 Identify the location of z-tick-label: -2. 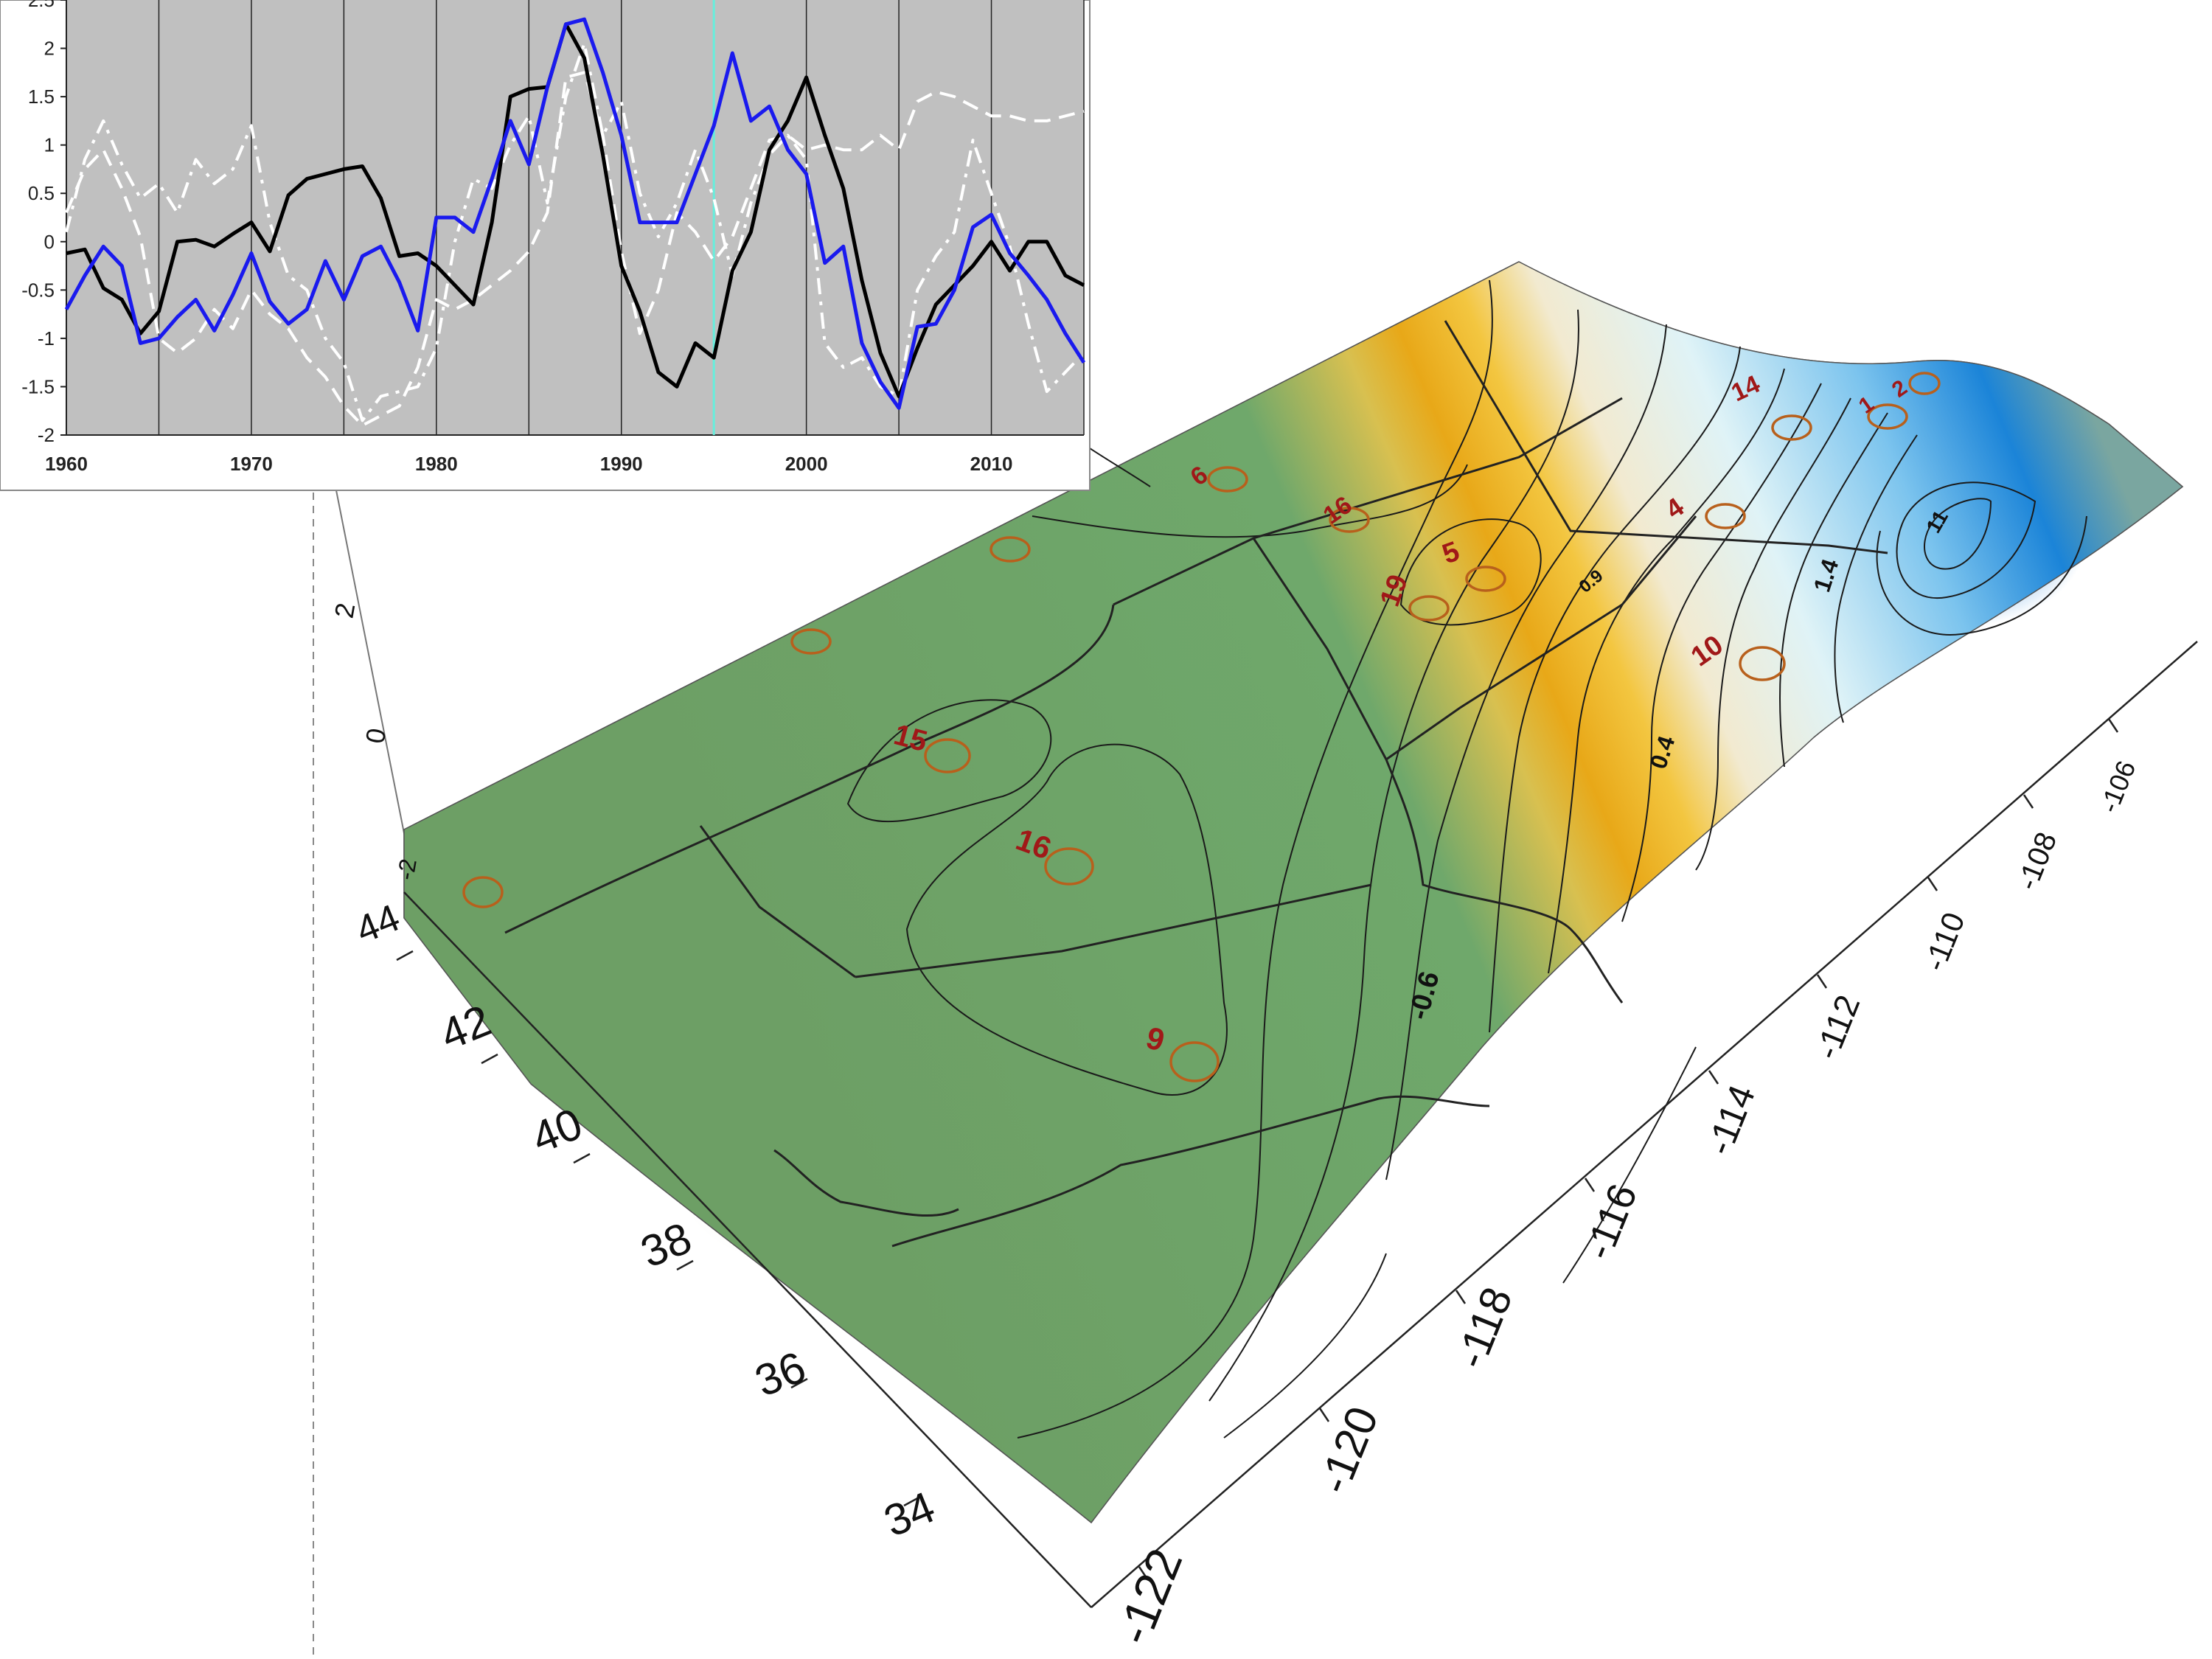
(406, 869).